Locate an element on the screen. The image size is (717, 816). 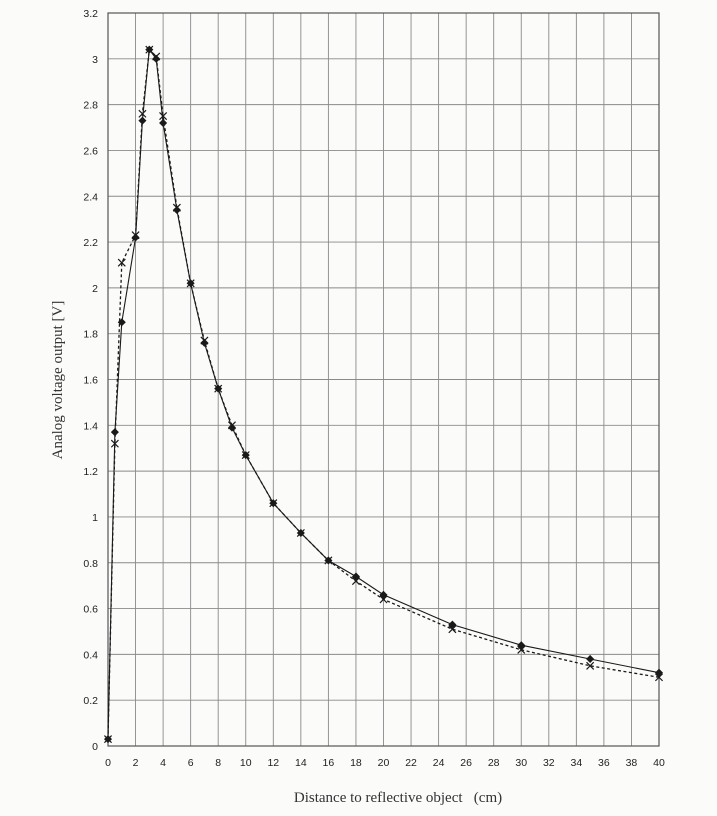
x-tick-label: 18 is located at coordinates (356, 763).